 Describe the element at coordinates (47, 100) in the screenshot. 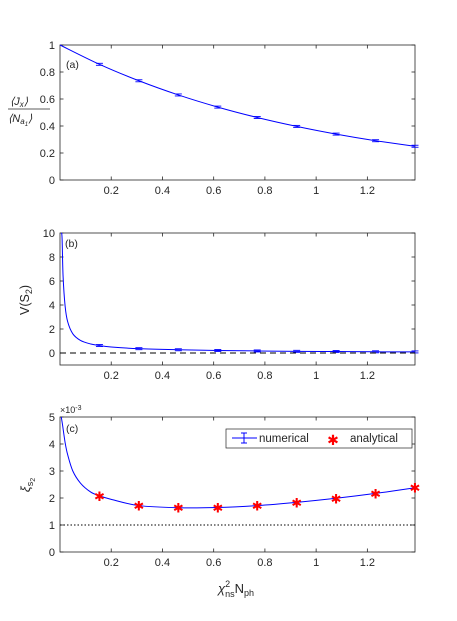

I see `ytick-label-a-3: 0.6` at that location.